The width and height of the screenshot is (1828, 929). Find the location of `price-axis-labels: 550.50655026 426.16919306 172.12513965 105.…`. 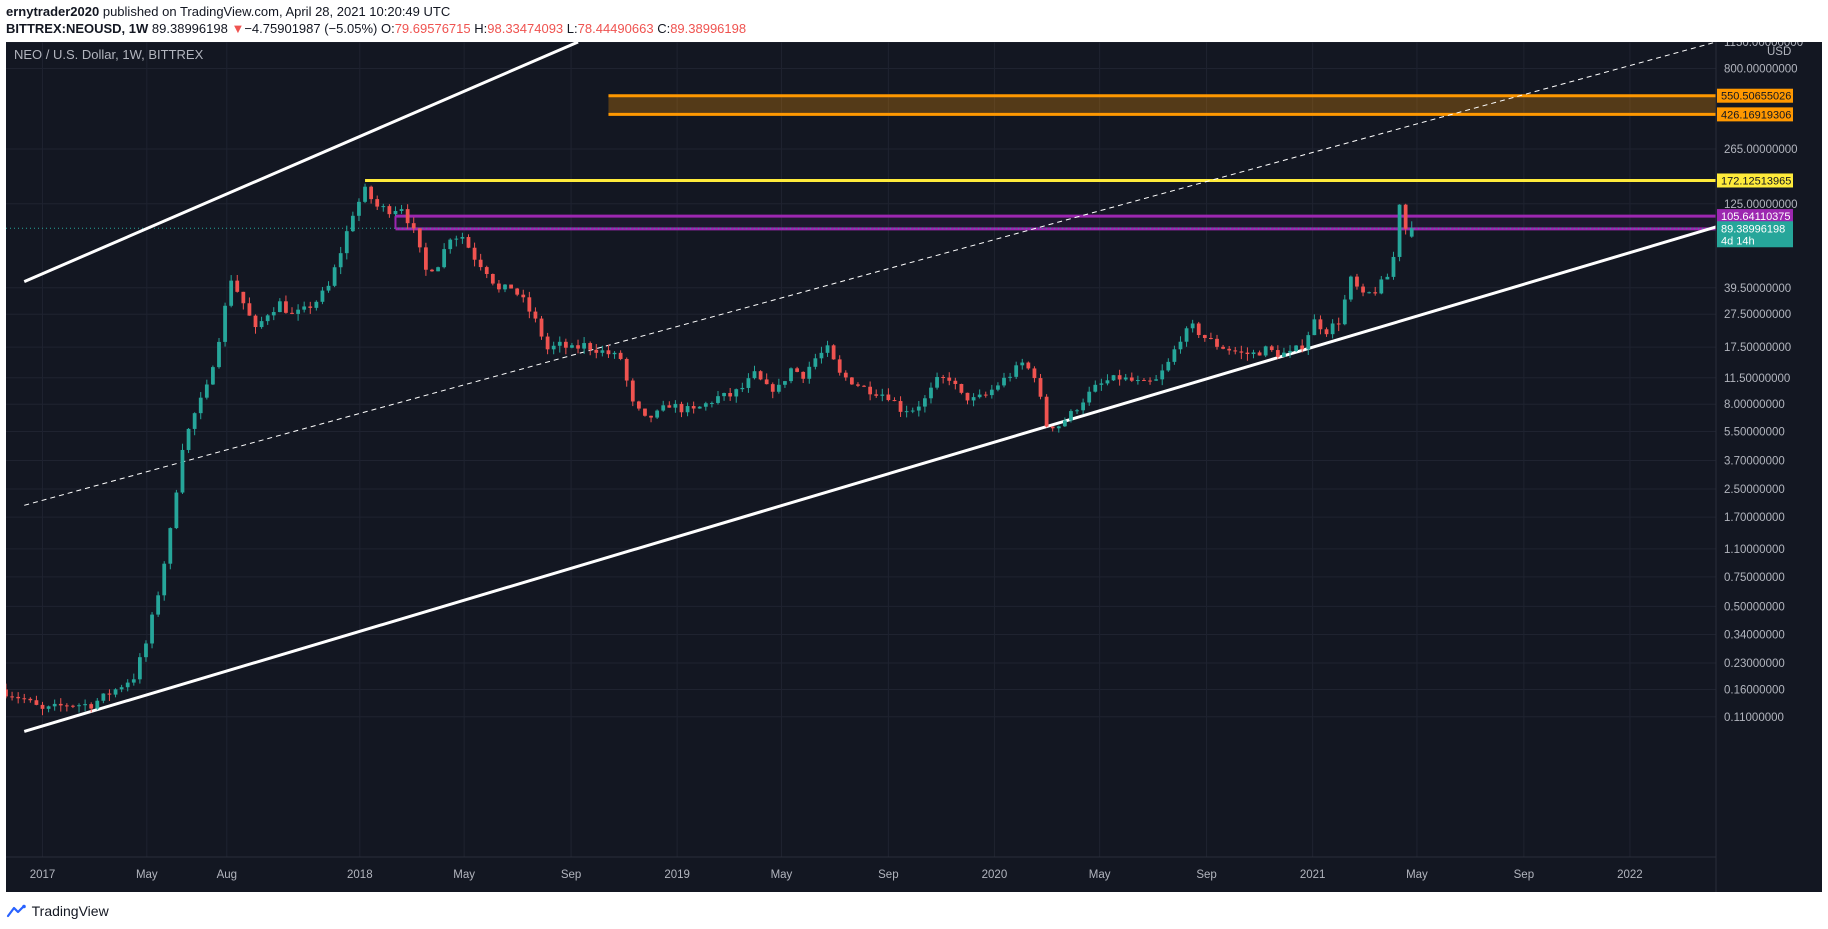

price-axis-labels: 550.50655026 426.16919306 172.12513965 105.… is located at coordinates (1755, 168).